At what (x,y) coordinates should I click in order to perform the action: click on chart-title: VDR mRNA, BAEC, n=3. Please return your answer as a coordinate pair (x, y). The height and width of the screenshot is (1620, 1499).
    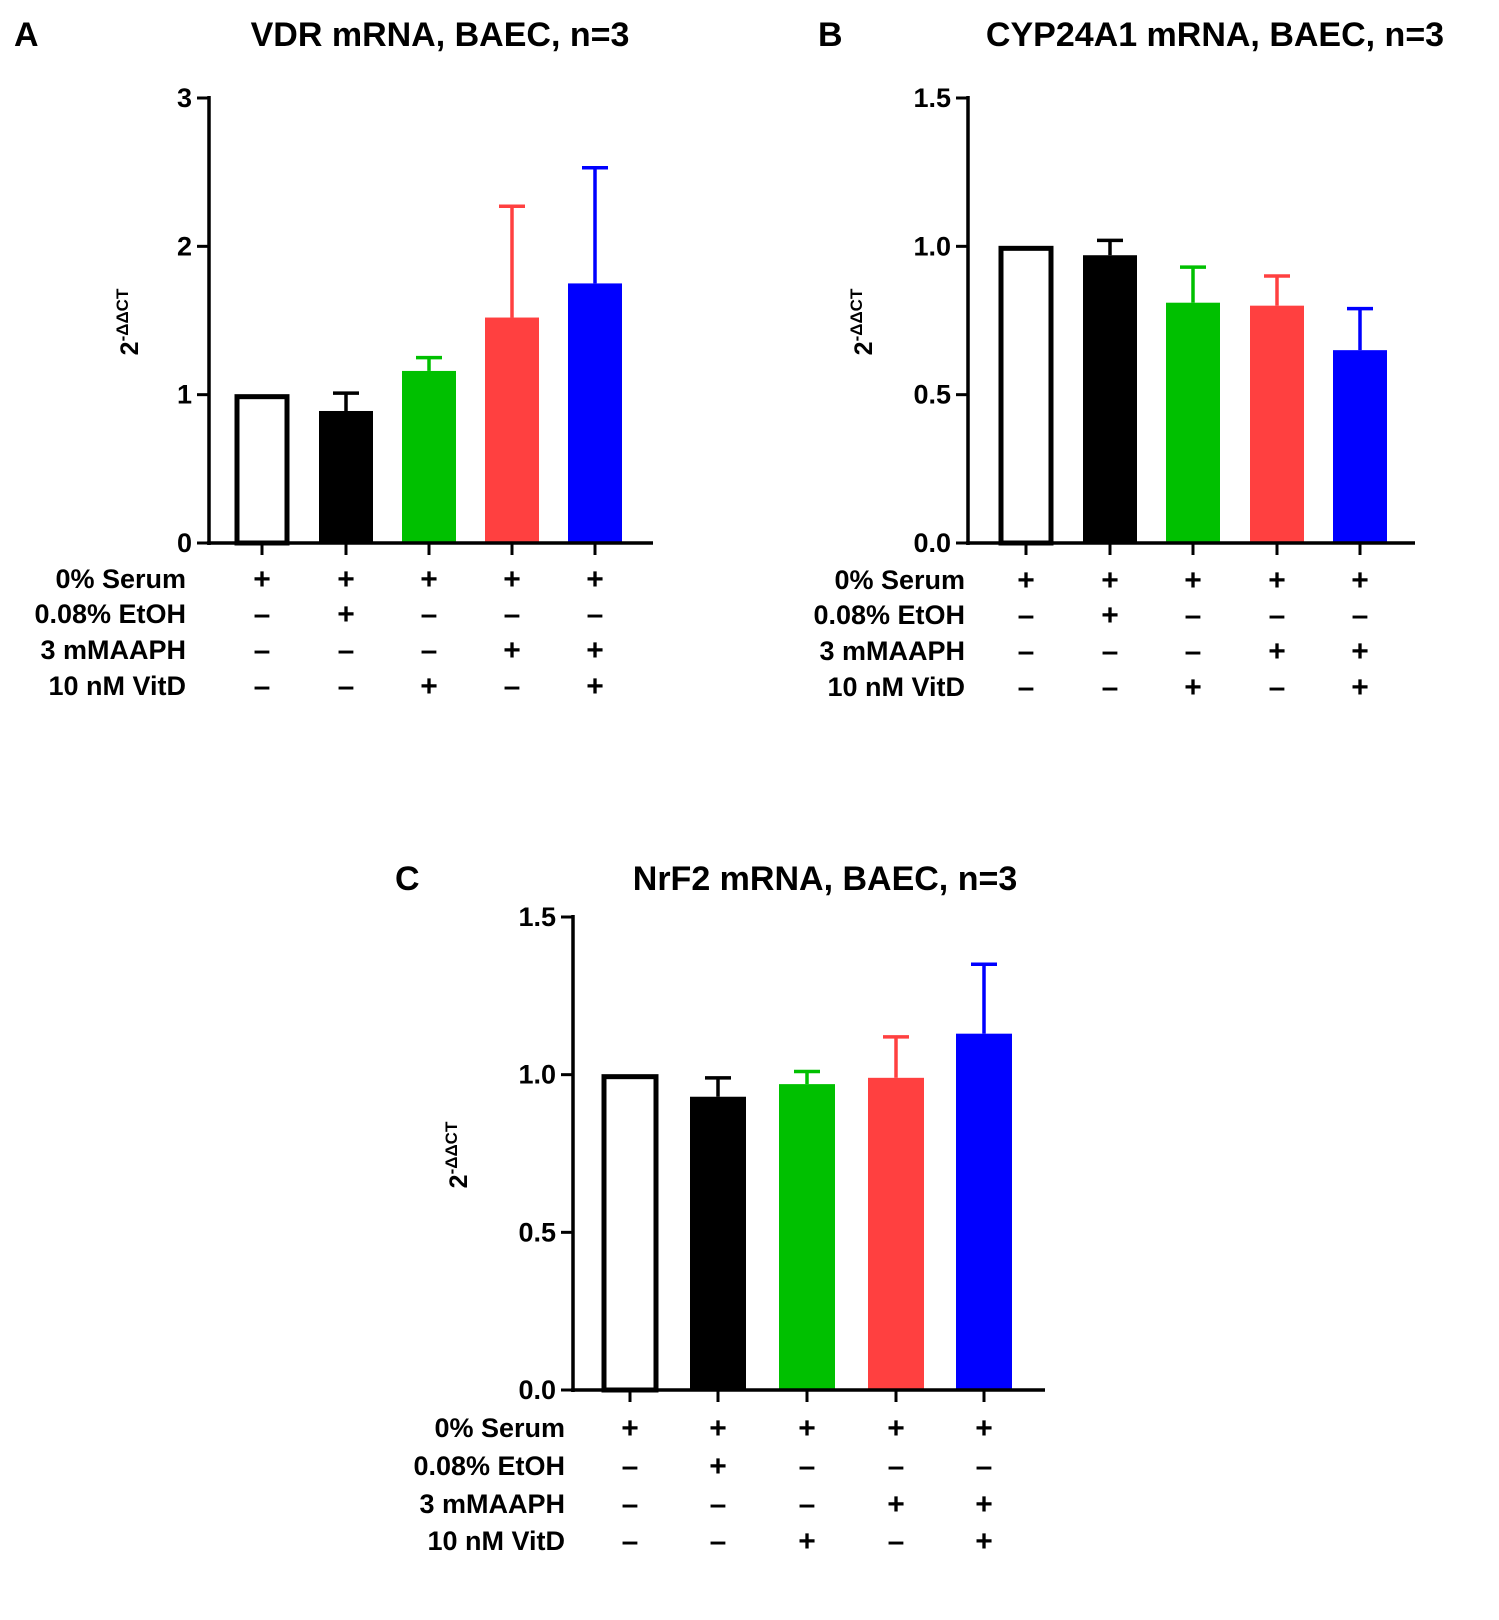
    Looking at the image, I should click on (440, 35).